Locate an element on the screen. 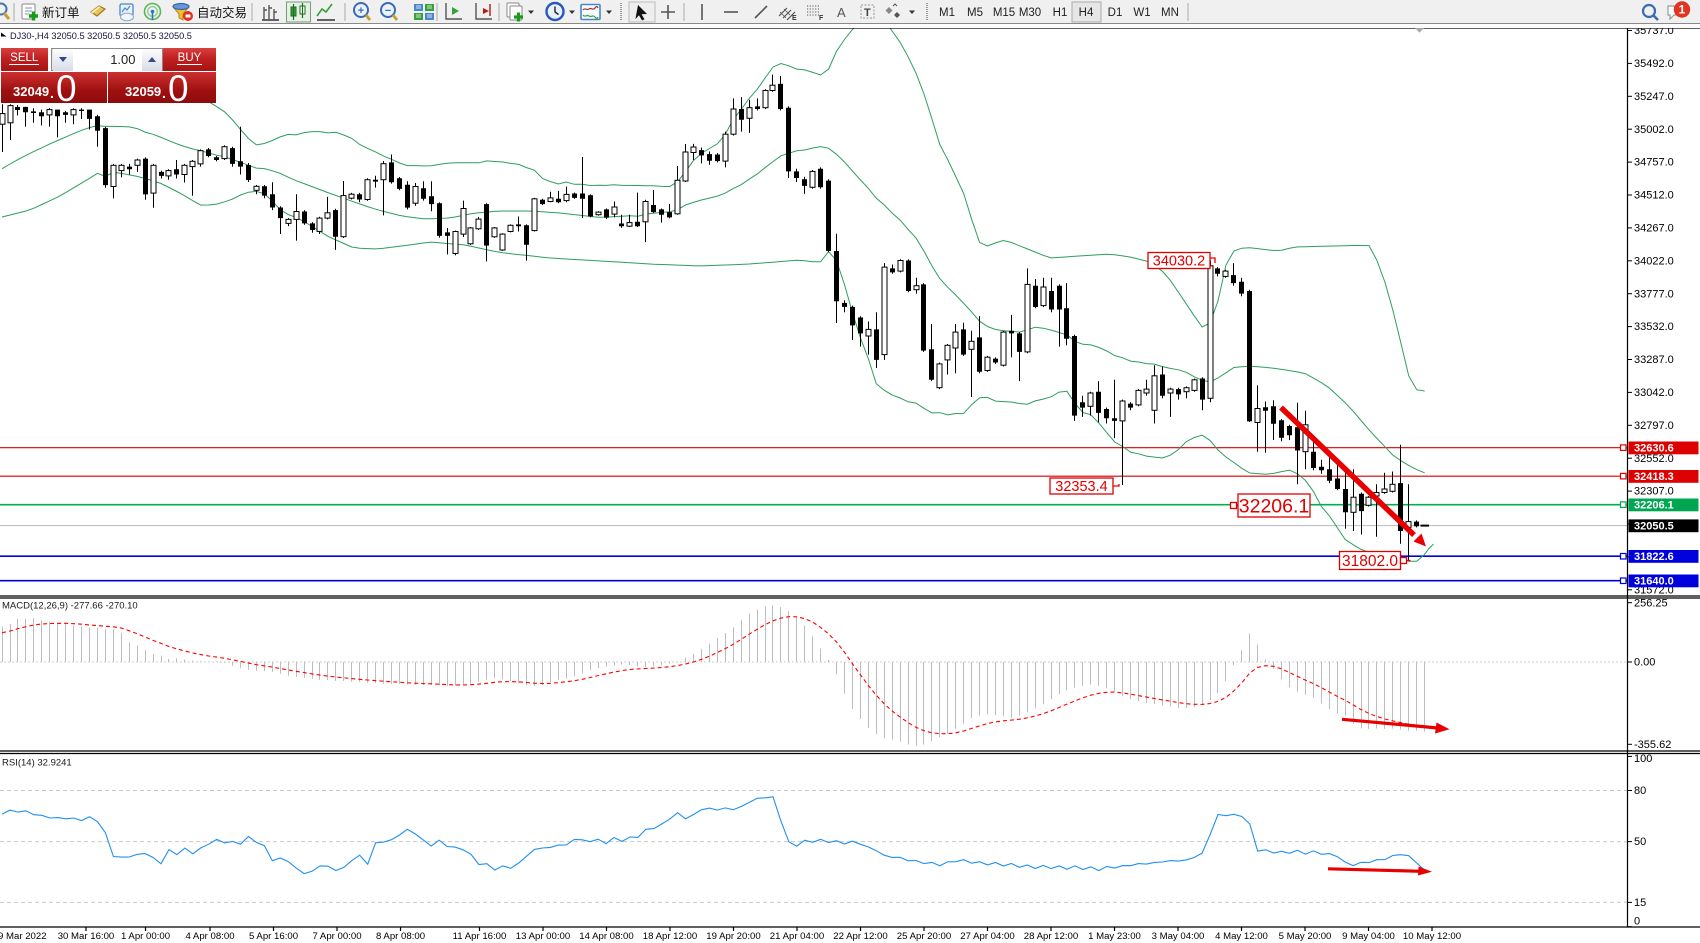  svg-text: 31822.6 is located at coordinates (1654, 557).